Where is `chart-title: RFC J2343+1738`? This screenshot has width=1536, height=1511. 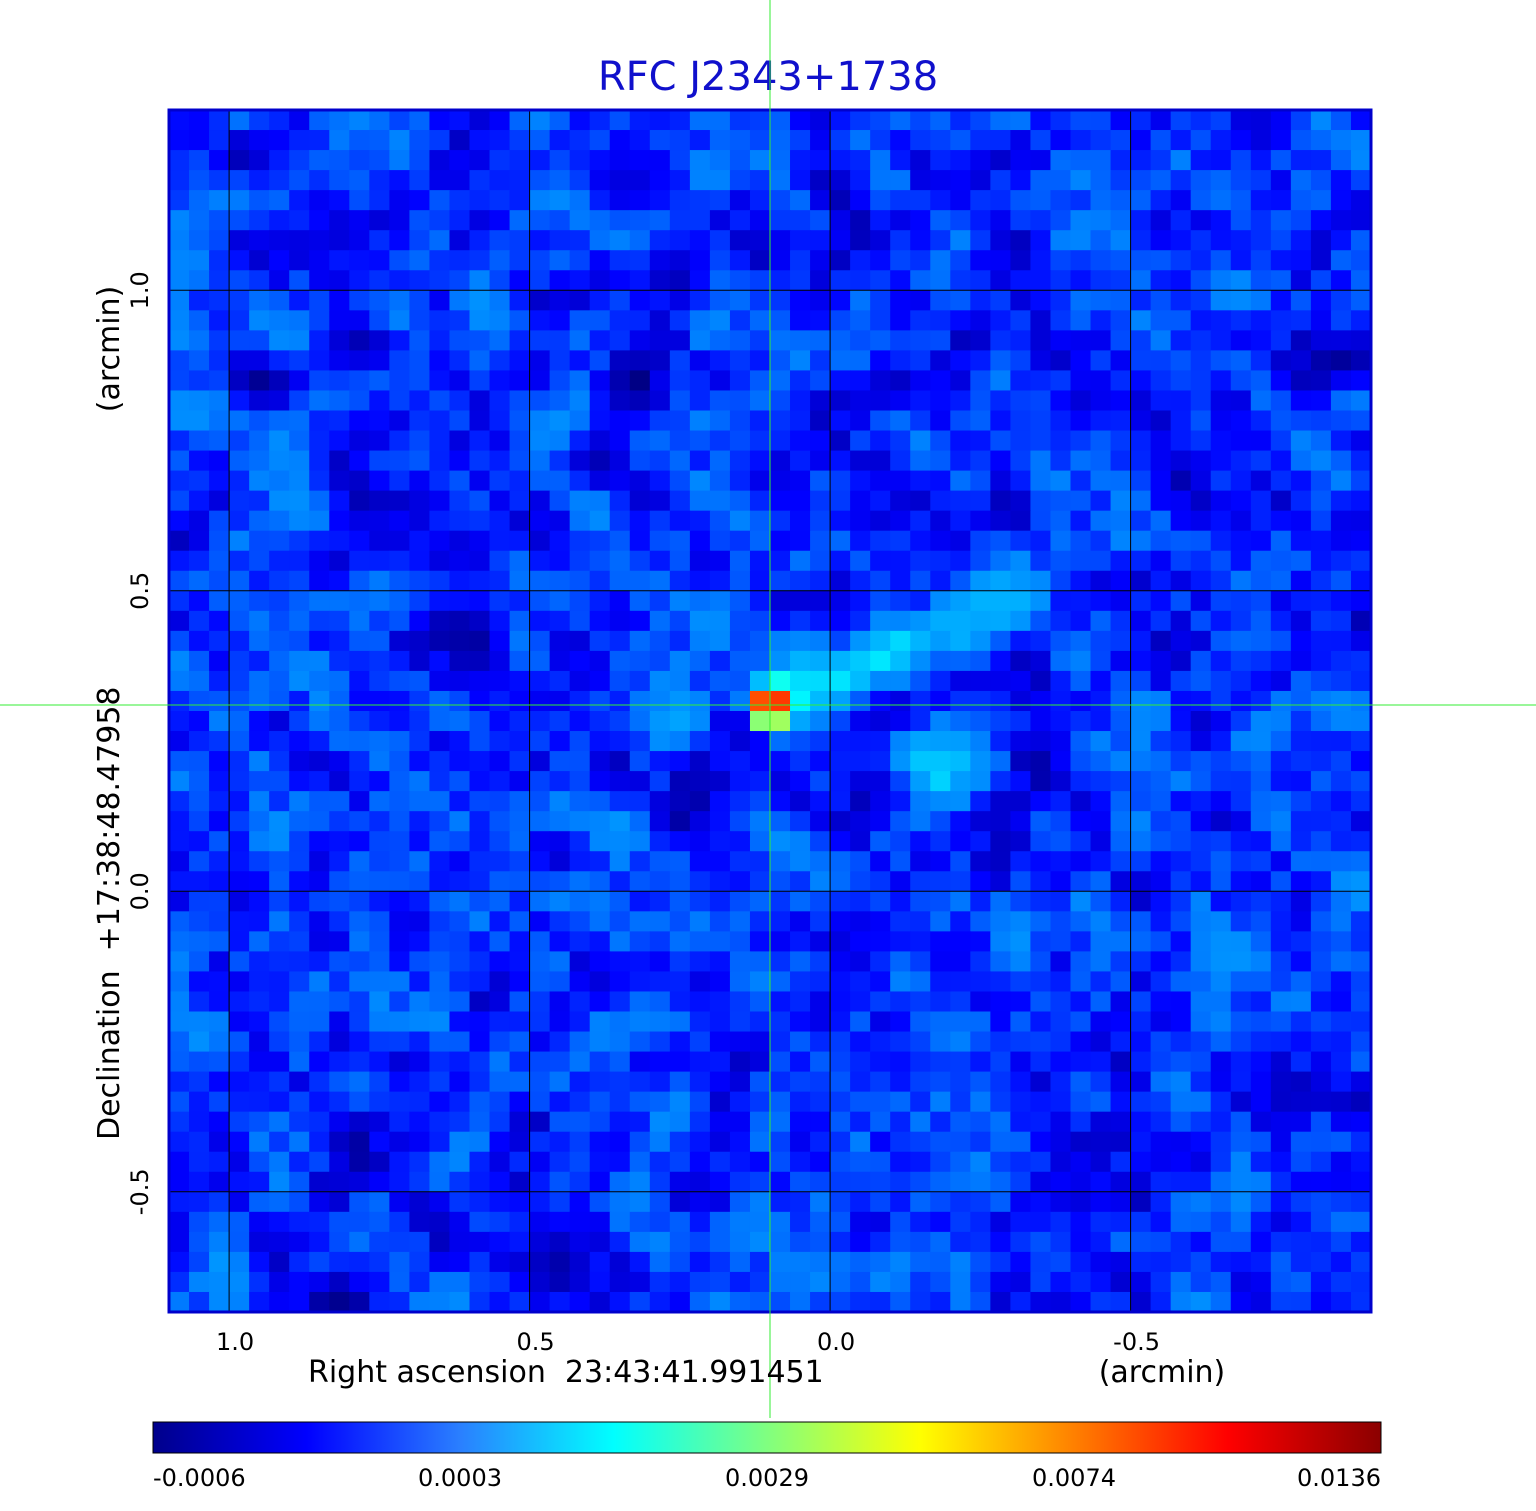 chart-title: RFC J2343+1738 is located at coordinates (768, 77).